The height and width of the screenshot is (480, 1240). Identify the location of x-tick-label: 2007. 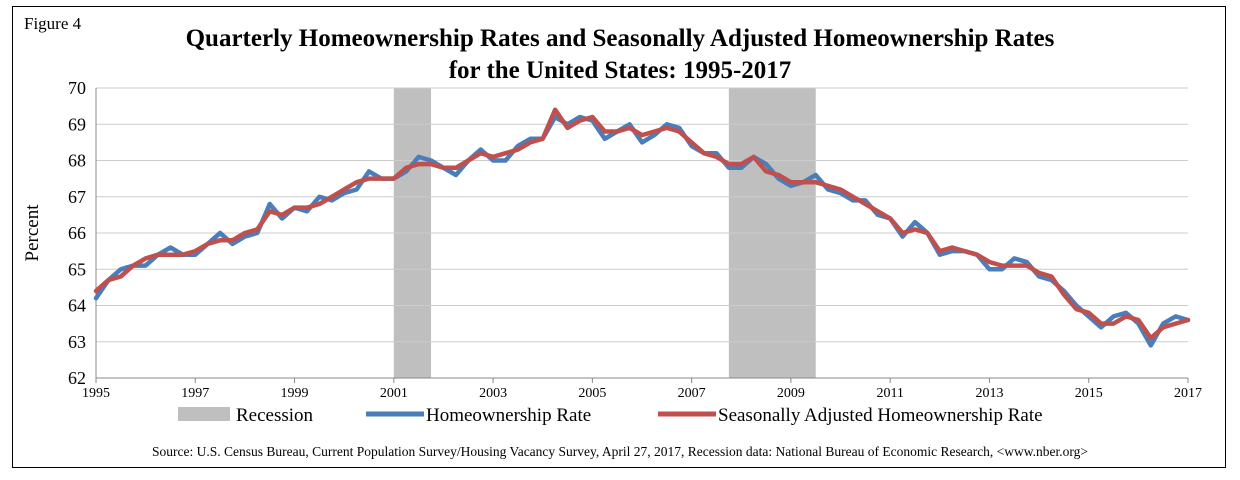
(692, 393).